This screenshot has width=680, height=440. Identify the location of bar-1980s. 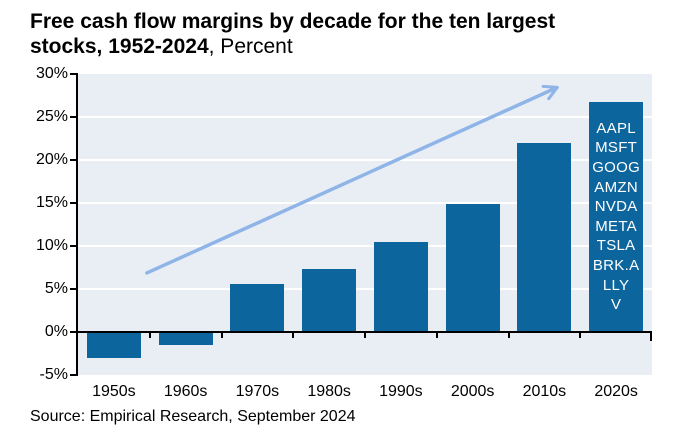
(329, 300).